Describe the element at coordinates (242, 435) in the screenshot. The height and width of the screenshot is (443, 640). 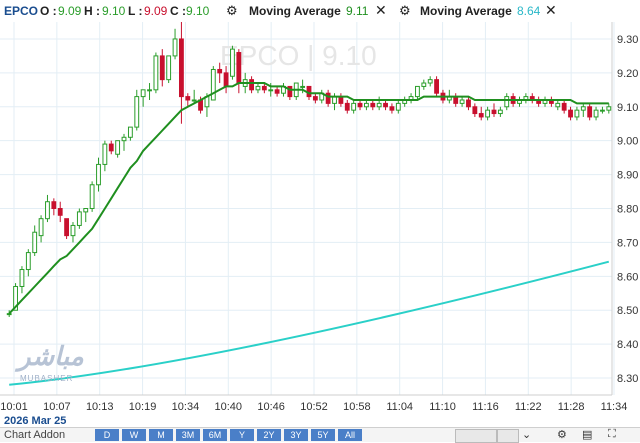
I see `range-button-y: Y` at that location.